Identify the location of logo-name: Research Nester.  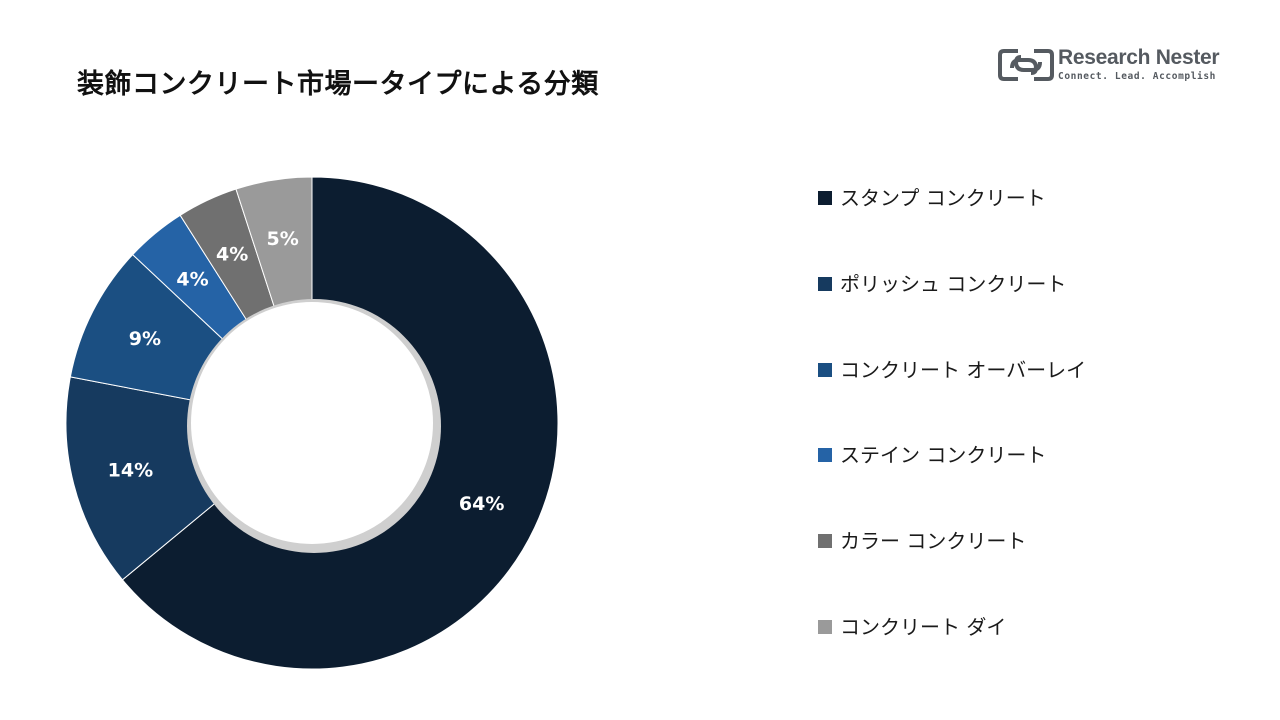
(1139, 57).